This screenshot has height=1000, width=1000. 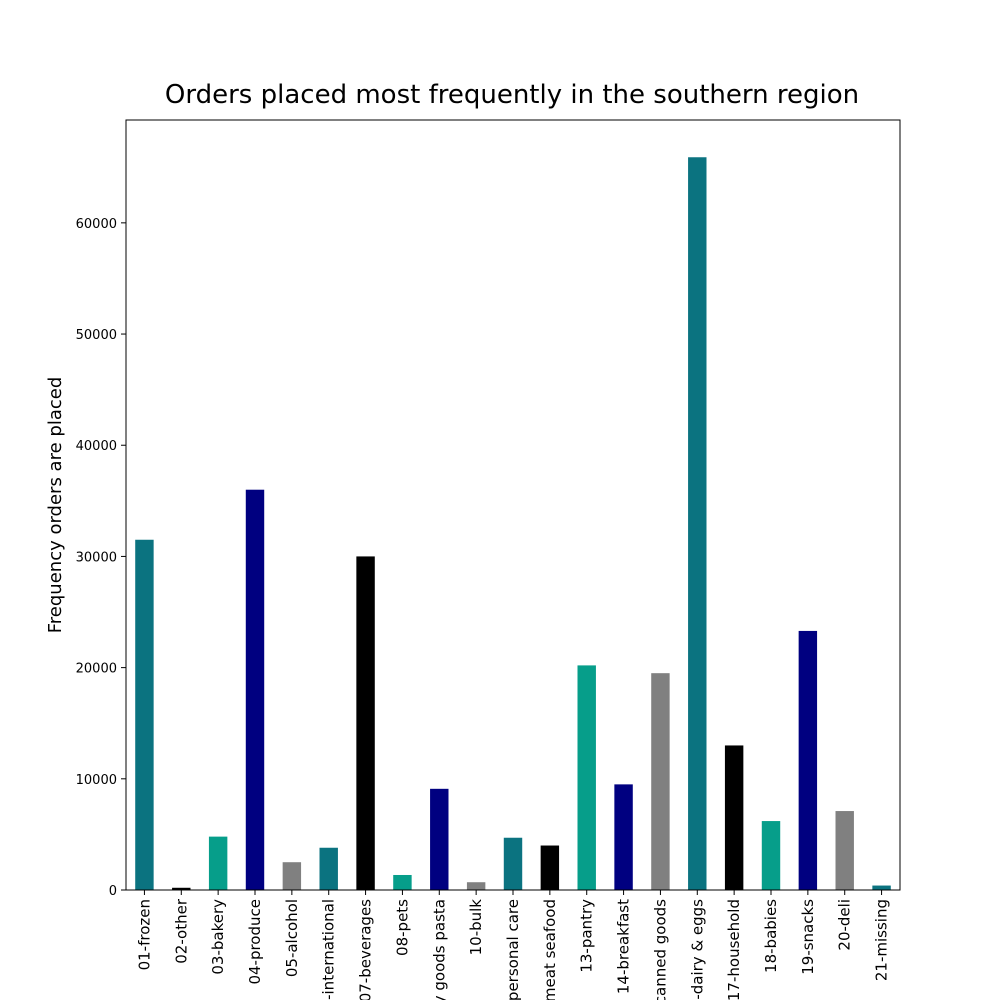 What do you see at coordinates (734, 949) in the screenshot?
I see `x-tick-label: 17-household` at bounding box center [734, 949].